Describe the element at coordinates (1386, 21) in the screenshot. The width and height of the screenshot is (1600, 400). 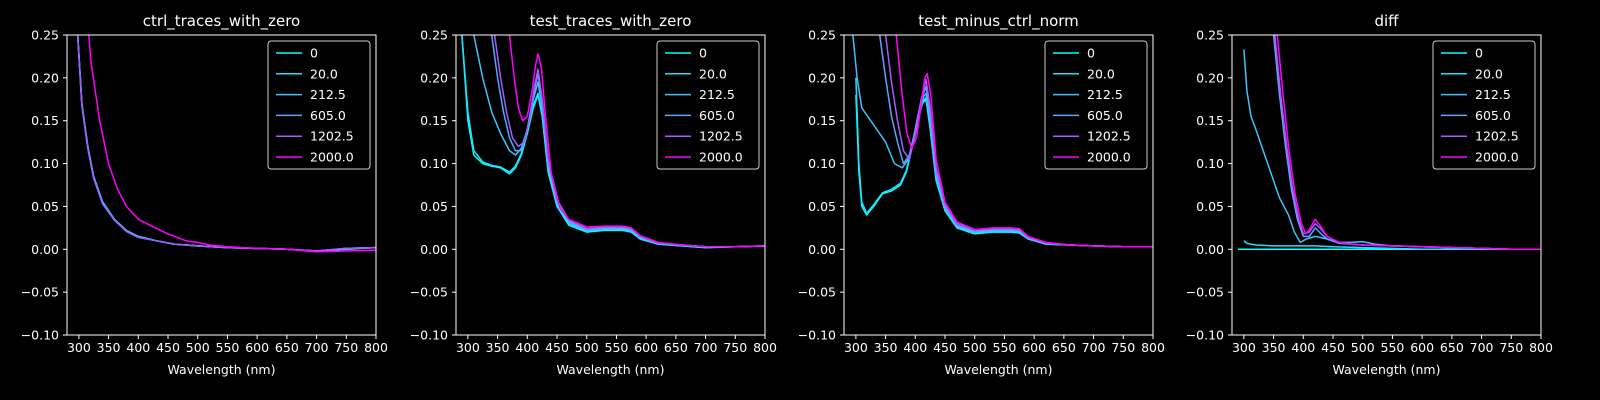
I see `chart-title: diff` at that location.